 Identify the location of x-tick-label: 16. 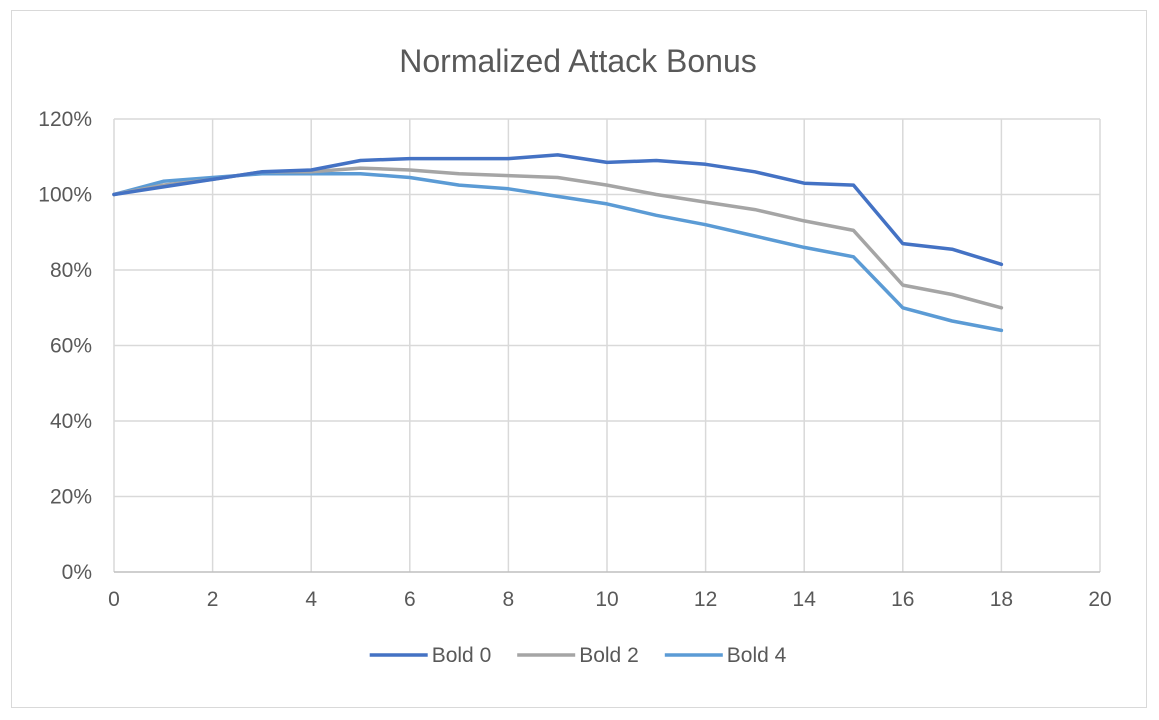
(902, 599).